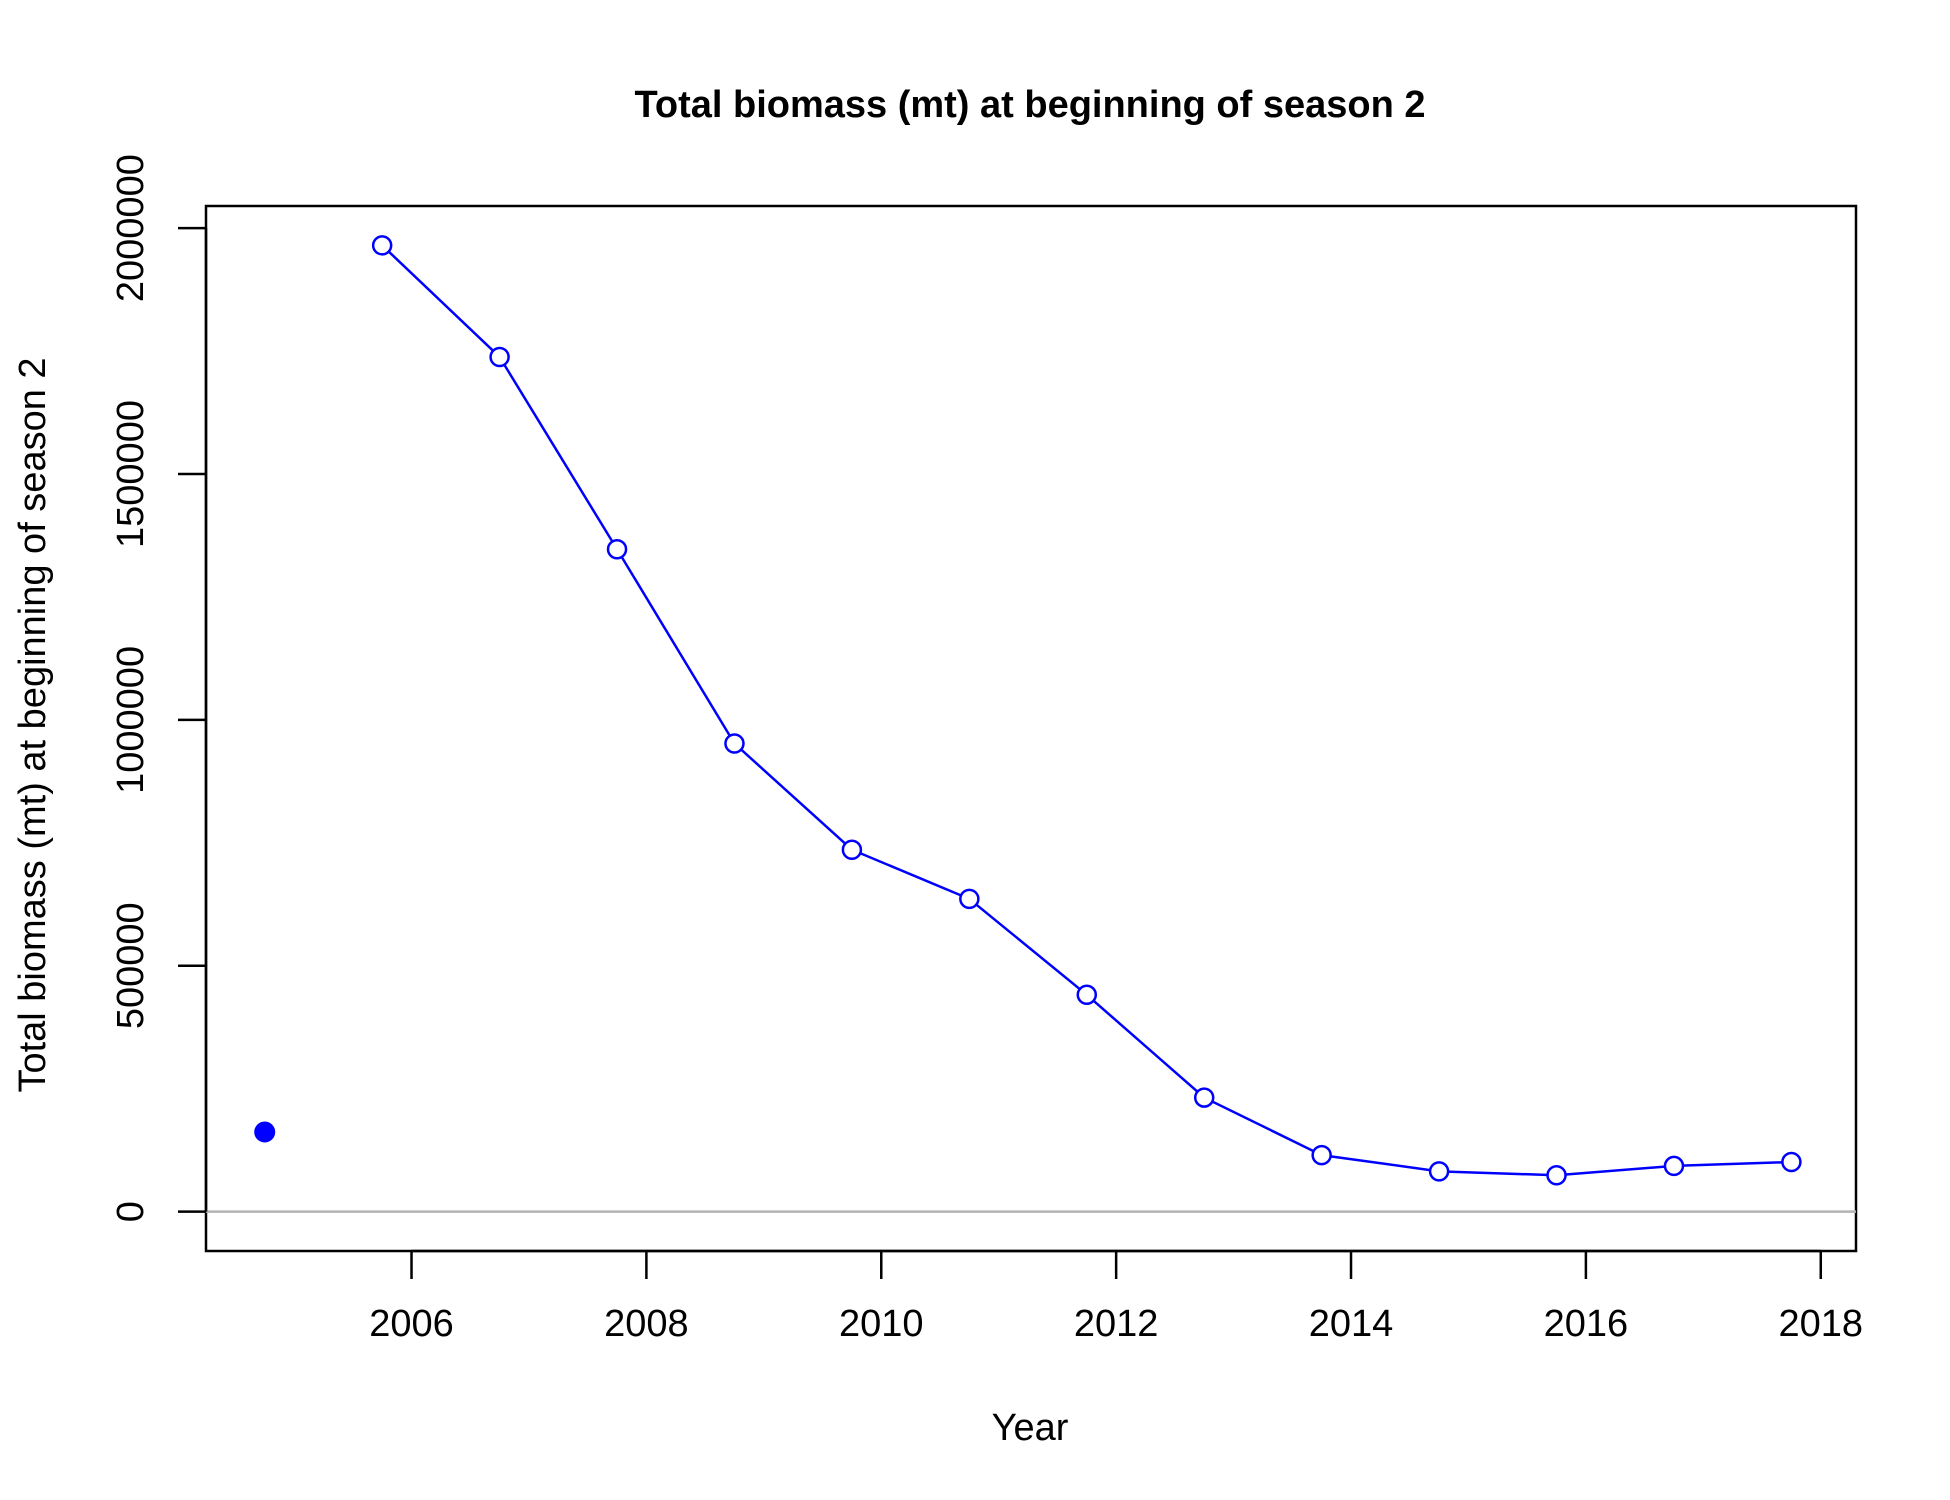 The image size is (1950, 1500). Describe the element at coordinates (265, 1132) in the screenshot. I see `data-point-filled` at that location.